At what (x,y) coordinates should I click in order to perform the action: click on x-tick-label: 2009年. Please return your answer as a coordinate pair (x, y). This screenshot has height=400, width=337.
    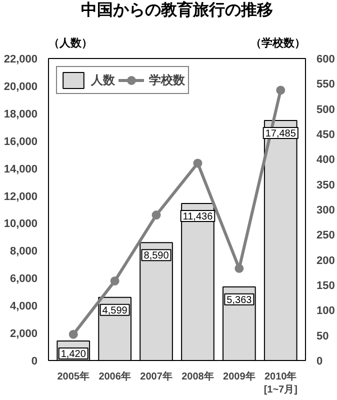
    Looking at the image, I should click on (239, 376).